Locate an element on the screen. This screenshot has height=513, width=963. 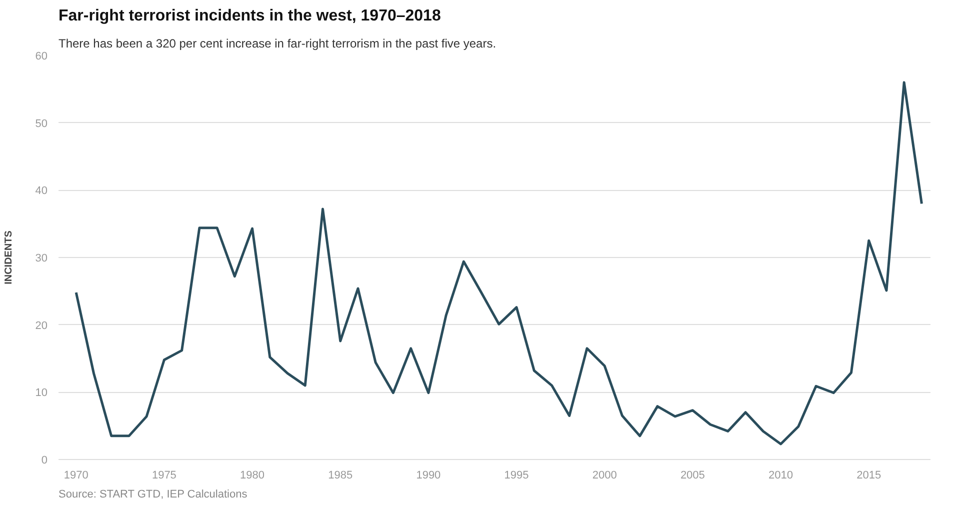
y-tick-label: 30 is located at coordinates (41, 258).